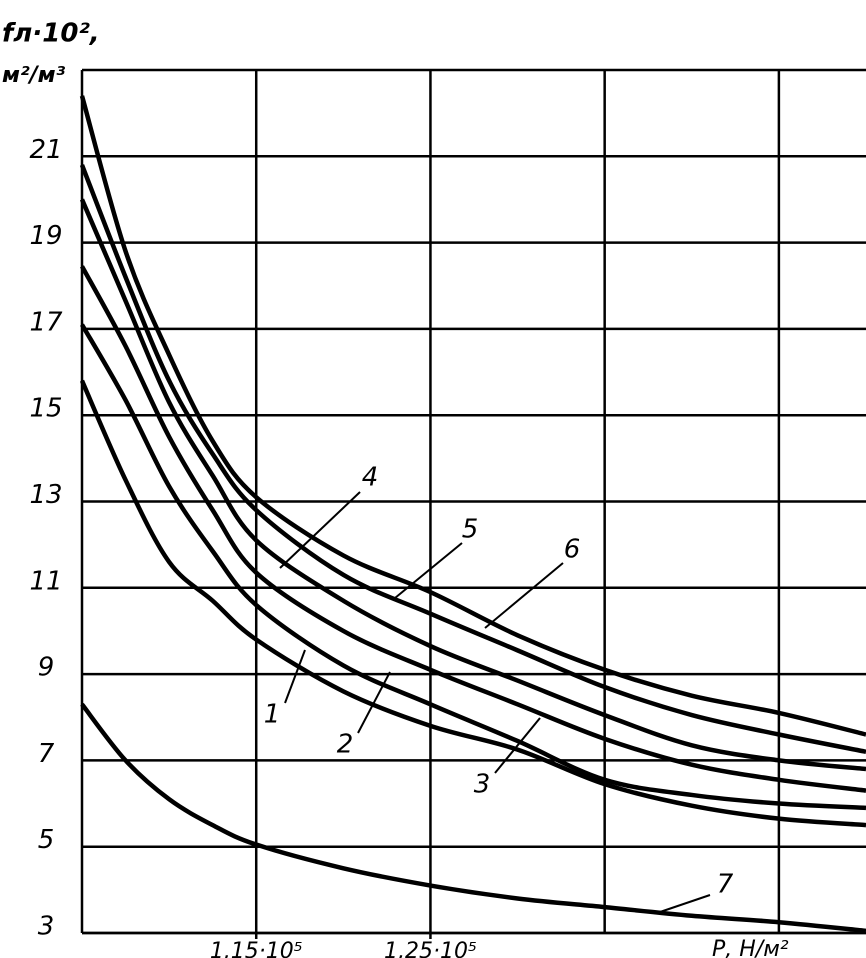 The image size is (866, 958). Describe the element at coordinates (46, 840) in the screenshot. I see `y-tick-label: 5` at that location.